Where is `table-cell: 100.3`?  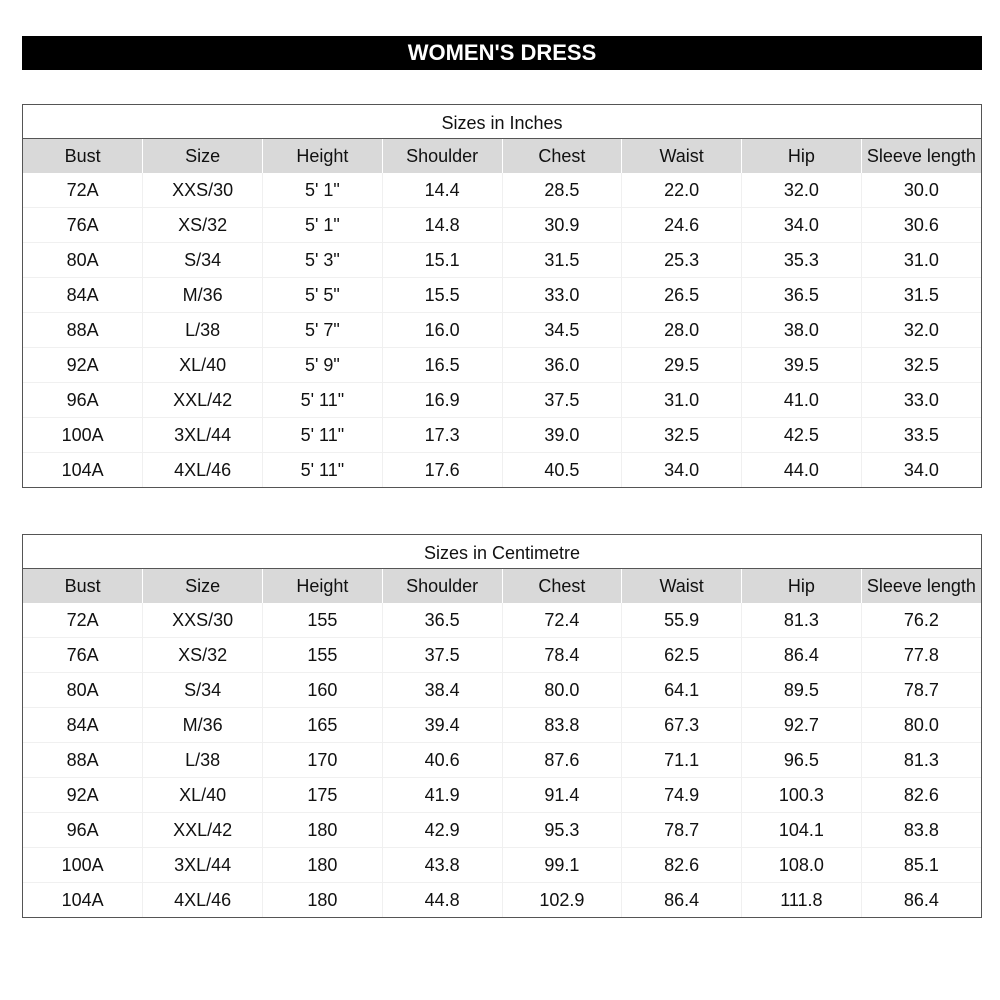 table-cell: 100.3 is located at coordinates (801, 795).